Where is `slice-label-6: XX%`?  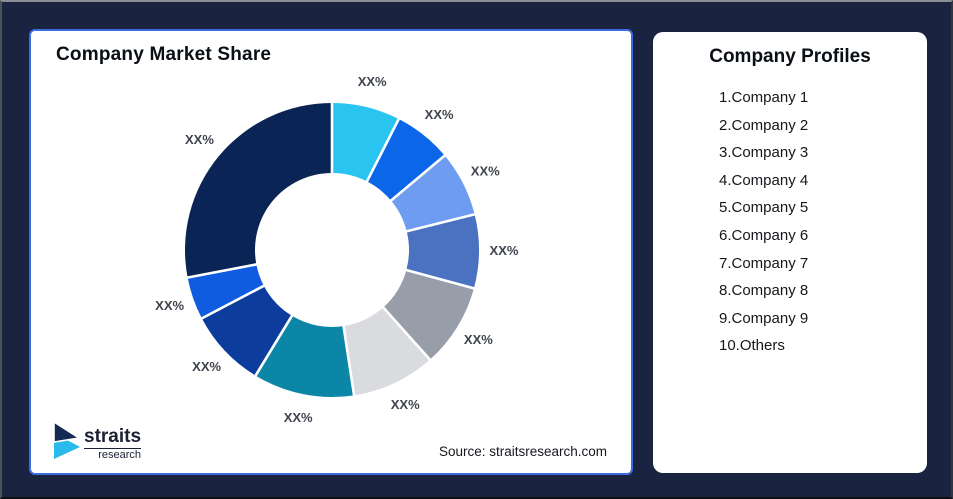 slice-label-6: XX% is located at coordinates (405, 404).